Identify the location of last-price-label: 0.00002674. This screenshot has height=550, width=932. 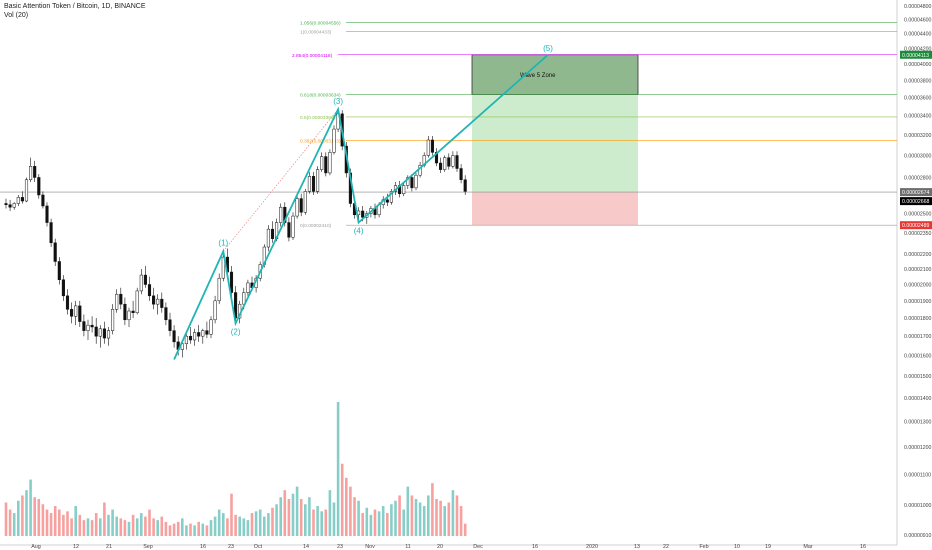
(916, 193).